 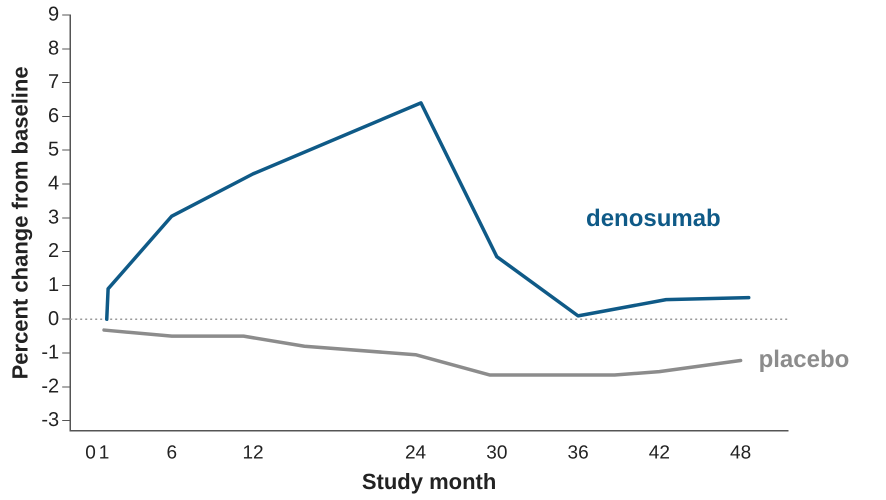 I want to click on y-tick-label: 6, so click(x=54, y=115).